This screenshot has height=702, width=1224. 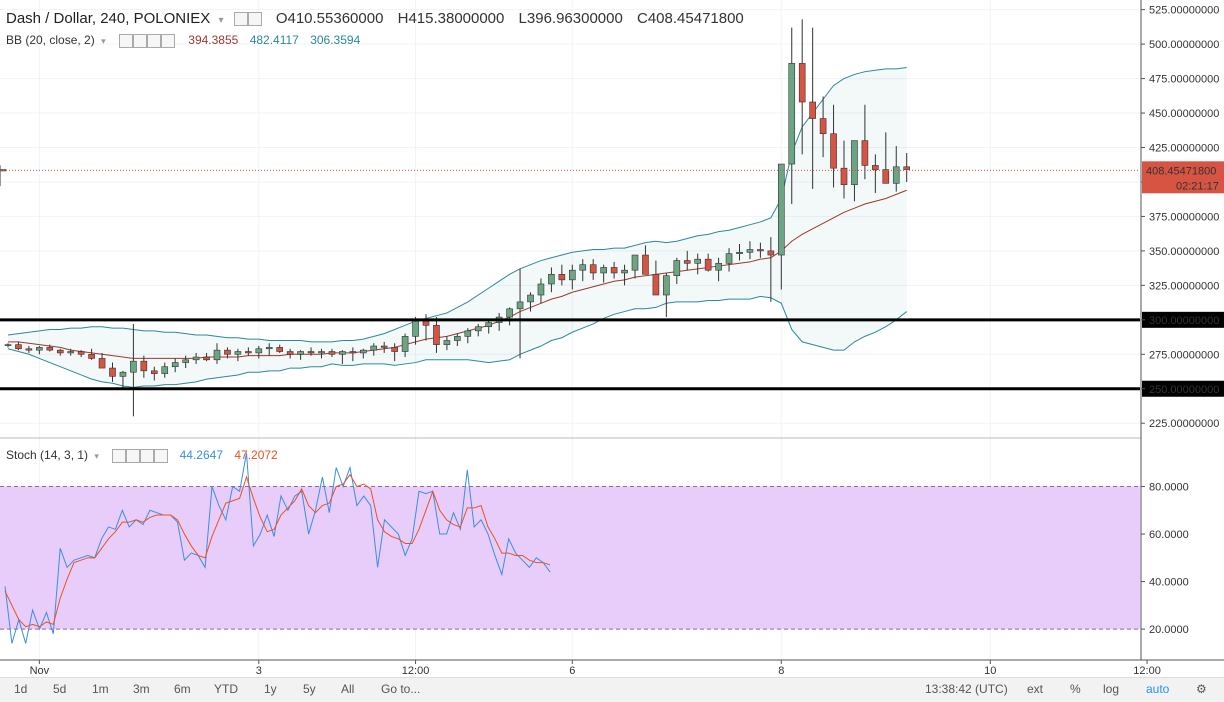 What do you see at coordinates (348, 689) in the screenshot?
I see `range-button-all: All` at bounding box center [348, 689].